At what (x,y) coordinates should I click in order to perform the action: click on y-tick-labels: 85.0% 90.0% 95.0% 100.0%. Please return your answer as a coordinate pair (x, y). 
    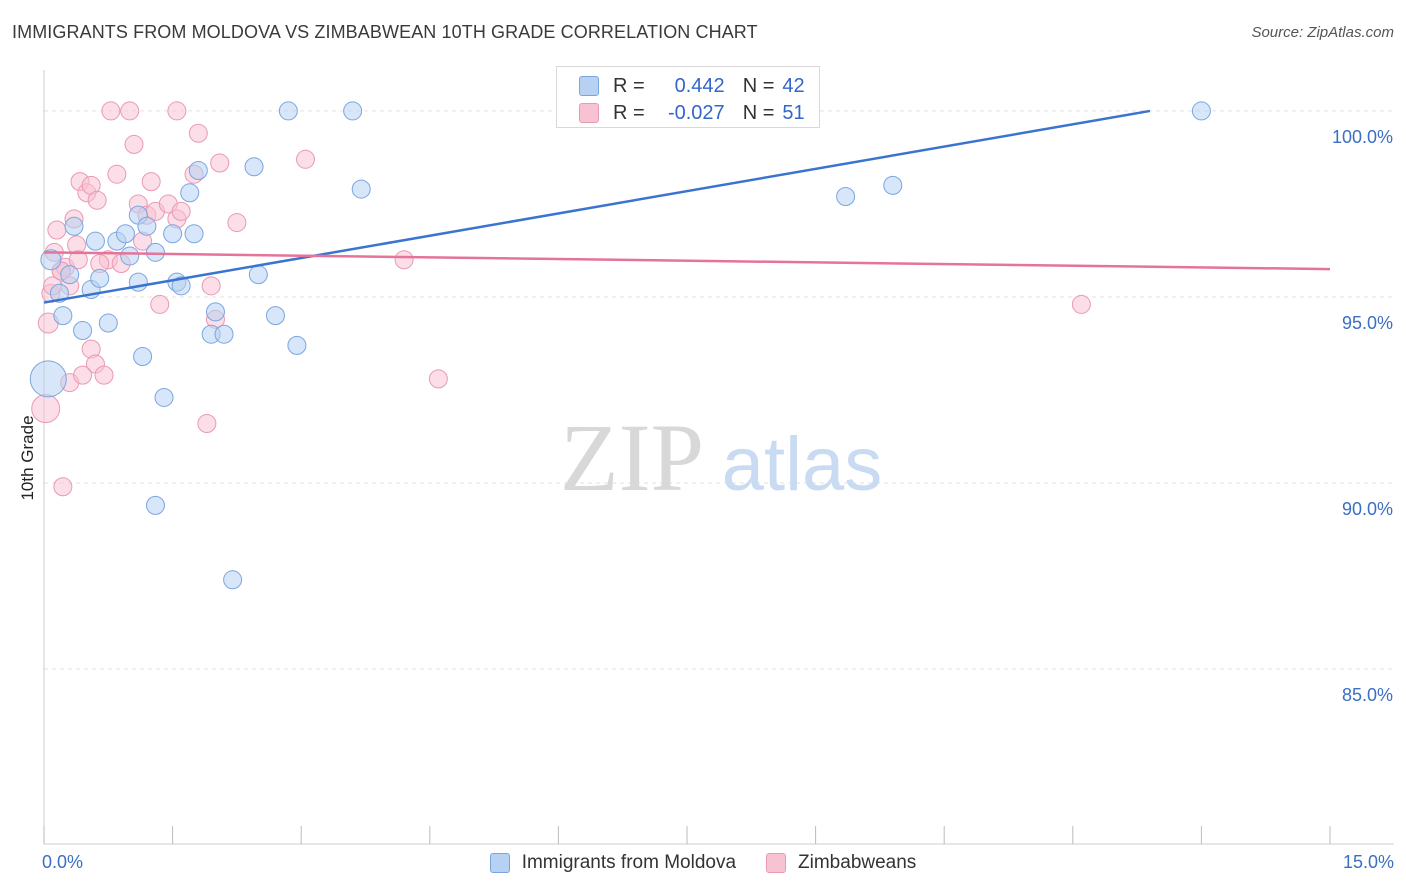
    Looking at the image, I should click on (1362, 416).